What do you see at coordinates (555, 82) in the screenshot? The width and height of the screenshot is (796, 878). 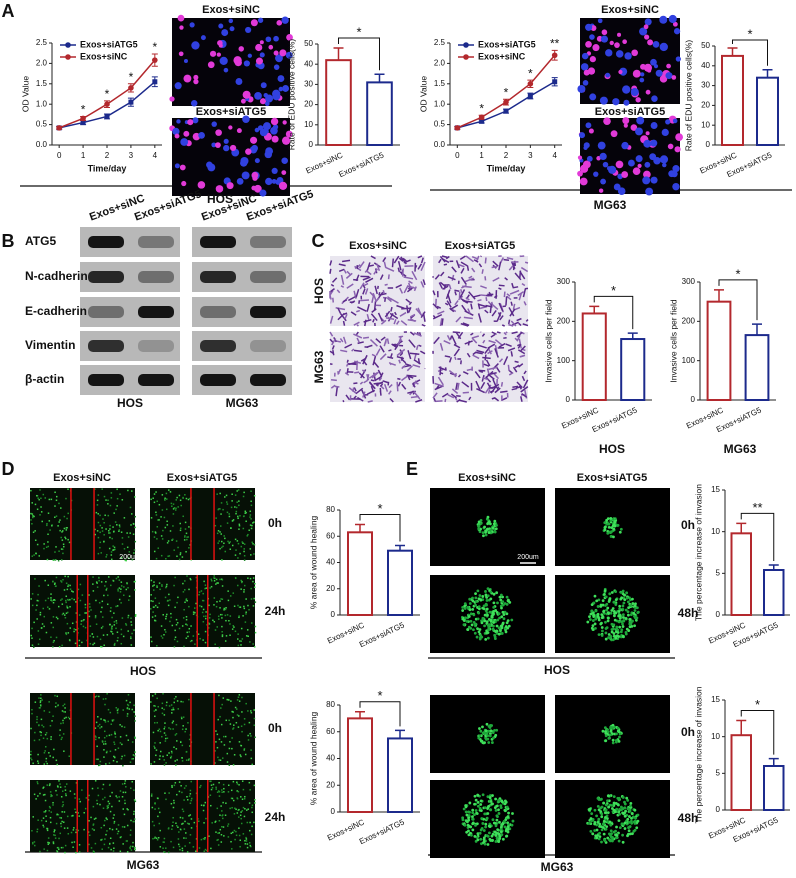 I see `marker` at bounding box center [555, 82].